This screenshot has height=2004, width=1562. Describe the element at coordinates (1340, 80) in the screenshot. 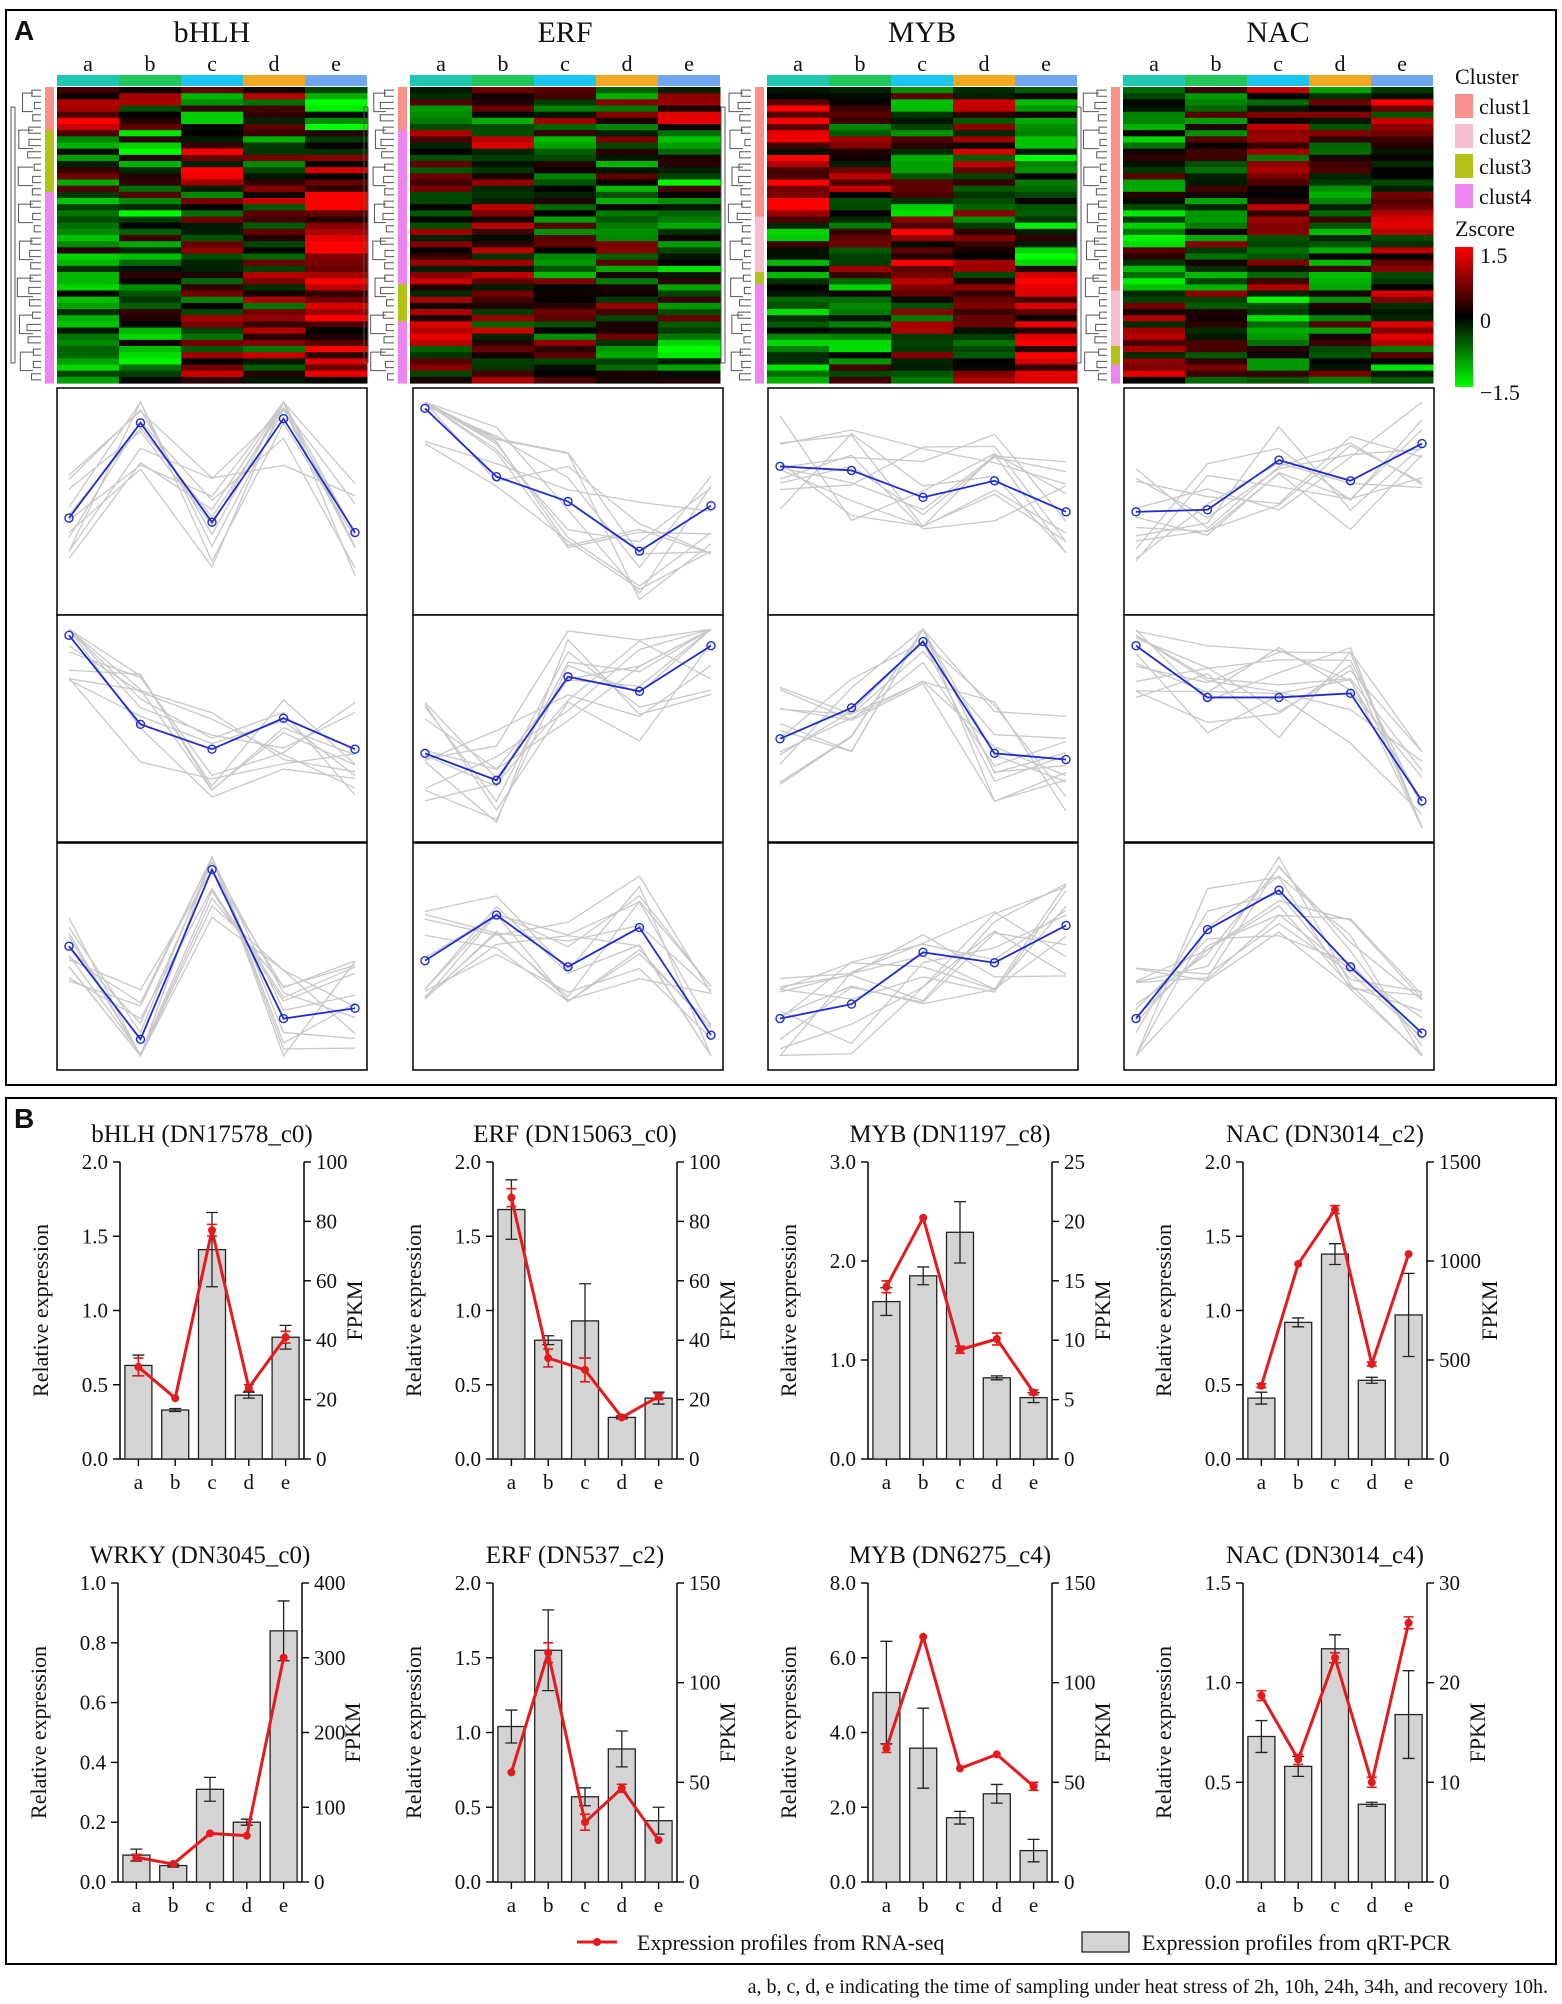

I see `sample-color-bar` at that location.